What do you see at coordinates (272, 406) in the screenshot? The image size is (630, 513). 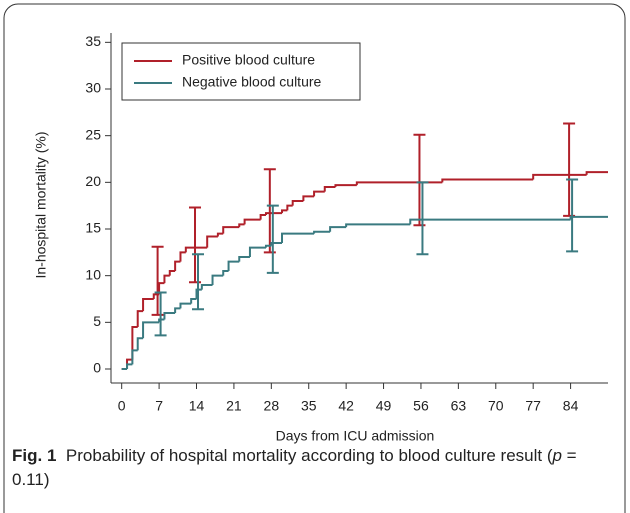 I see `x-tick-label: 28` at bounding box center [272, 406].